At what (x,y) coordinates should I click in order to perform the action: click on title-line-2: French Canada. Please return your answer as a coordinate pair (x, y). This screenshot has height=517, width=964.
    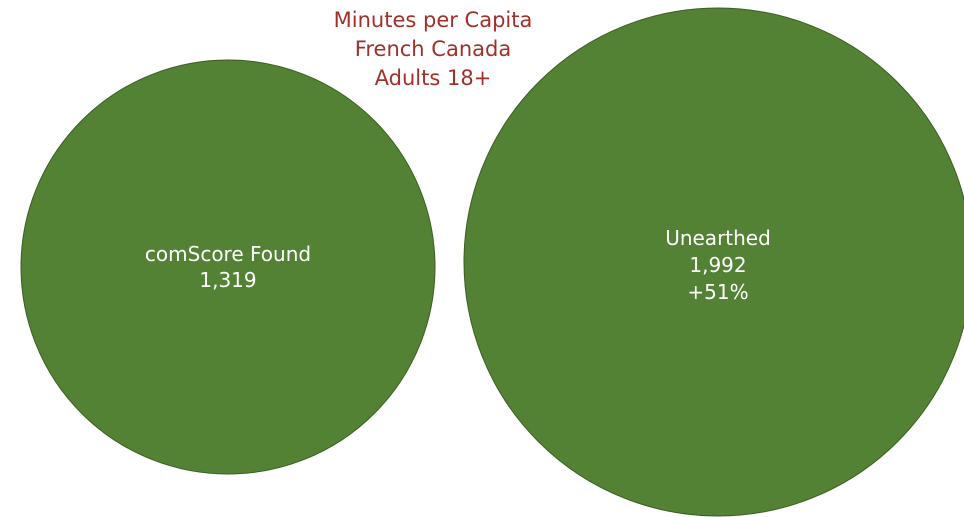
    Looking at the image, I should click on (433, 49).